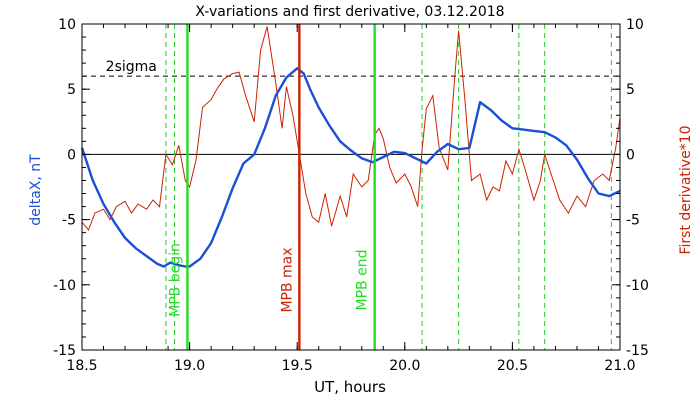  I want to click on x-tick-label-3: 20.0, so click(404, 366).